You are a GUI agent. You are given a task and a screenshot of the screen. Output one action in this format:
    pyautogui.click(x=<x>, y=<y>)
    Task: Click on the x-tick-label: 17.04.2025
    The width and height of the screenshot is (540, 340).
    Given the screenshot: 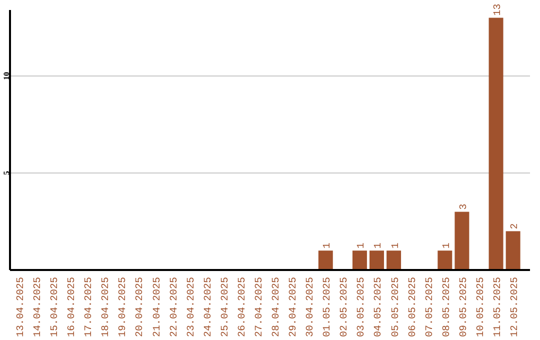 What is the action you would take?
    pyautogui.click(x=90, y=307)
    